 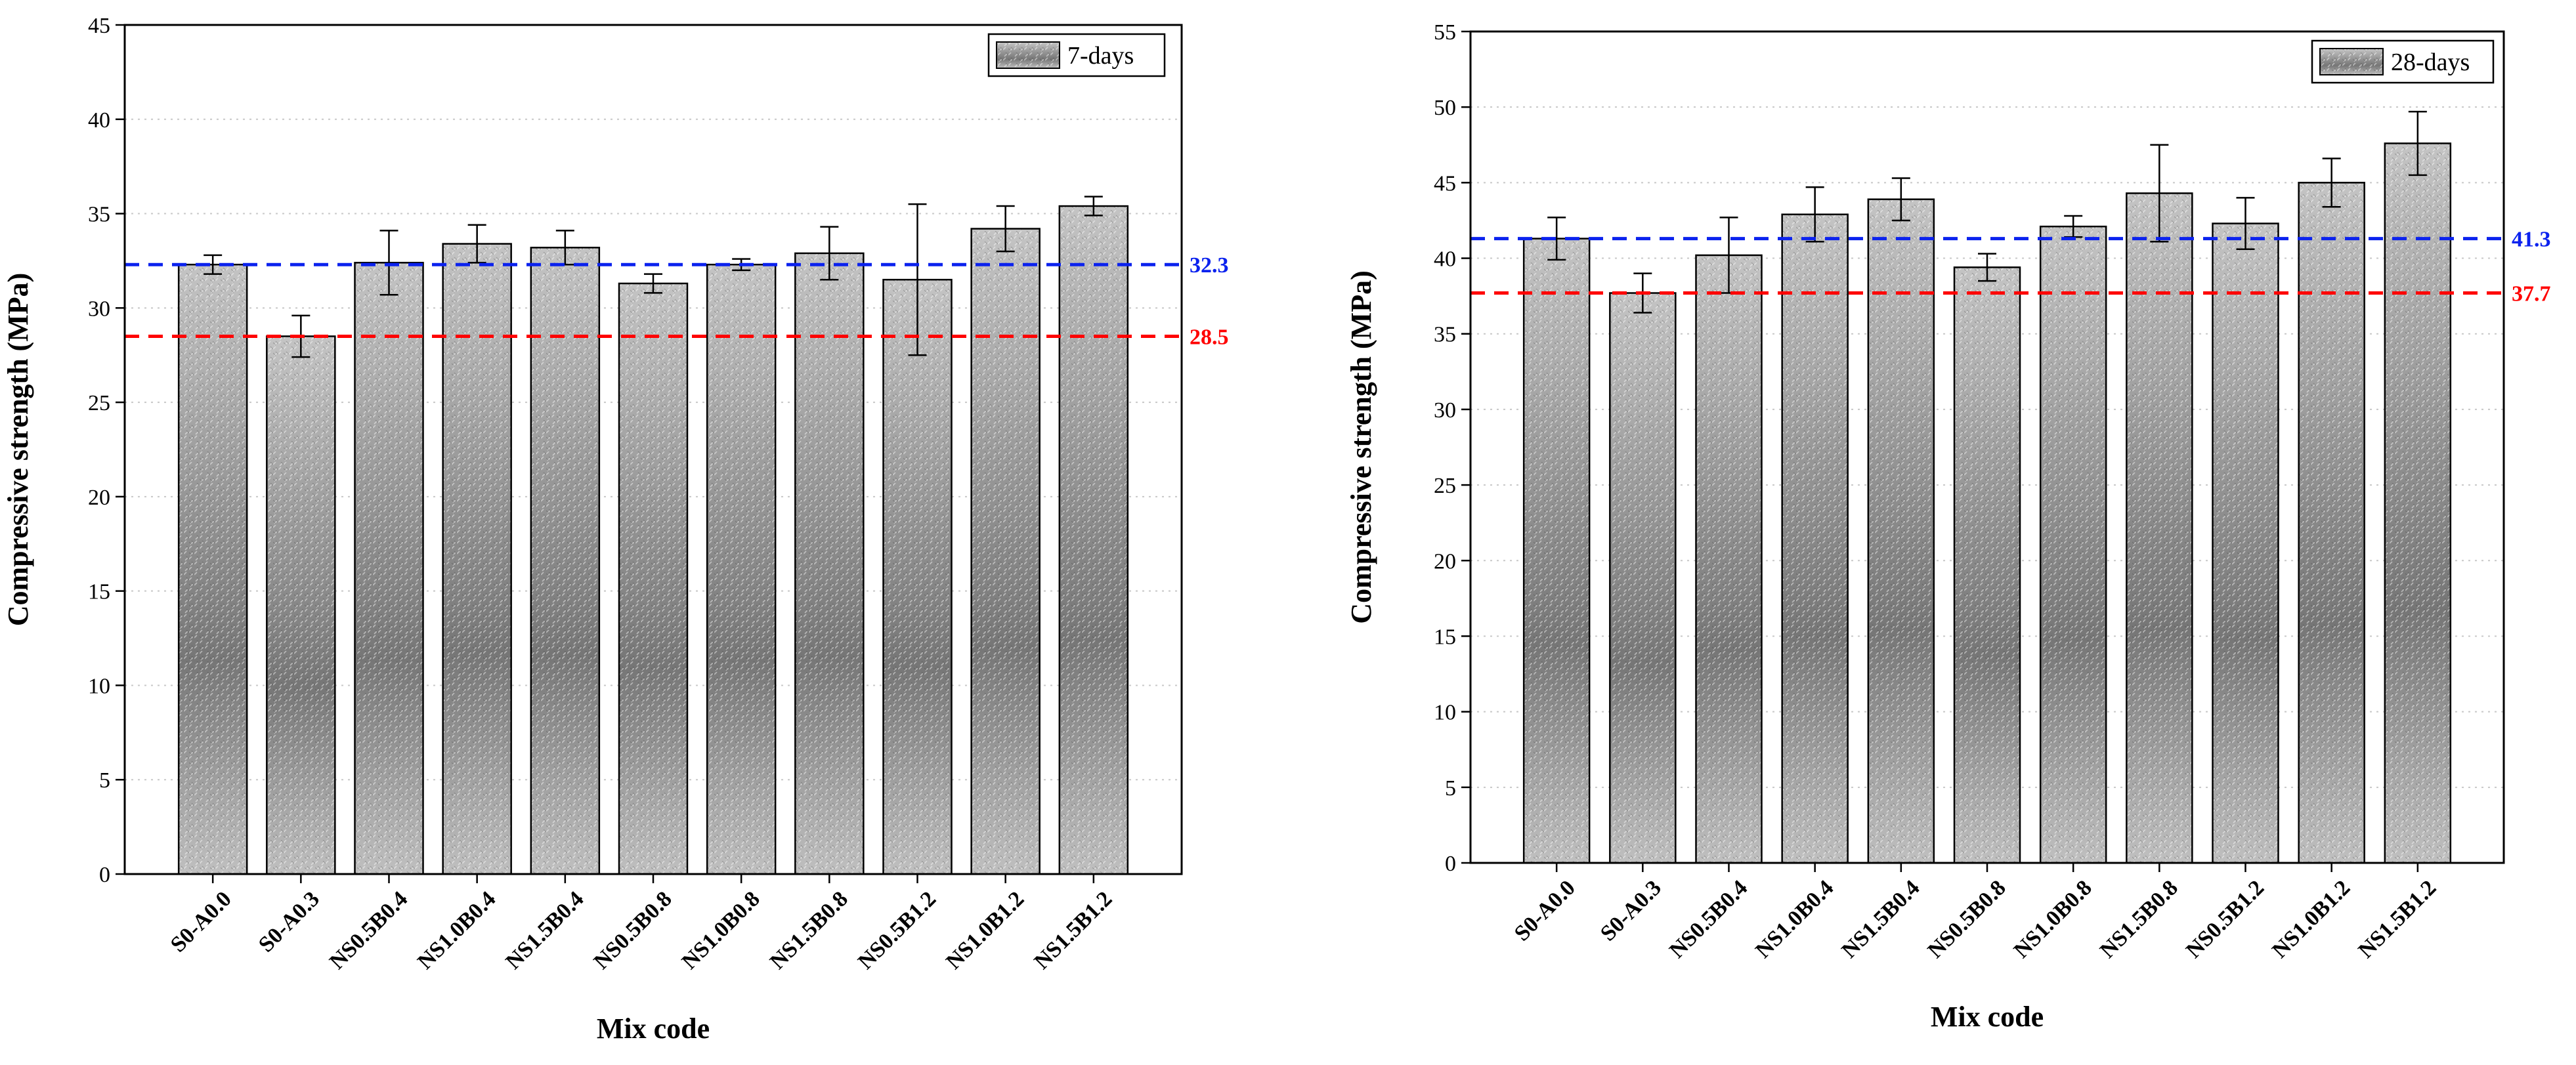 I want to click on legend-label: 7-days, so click(x=1100, y=56).